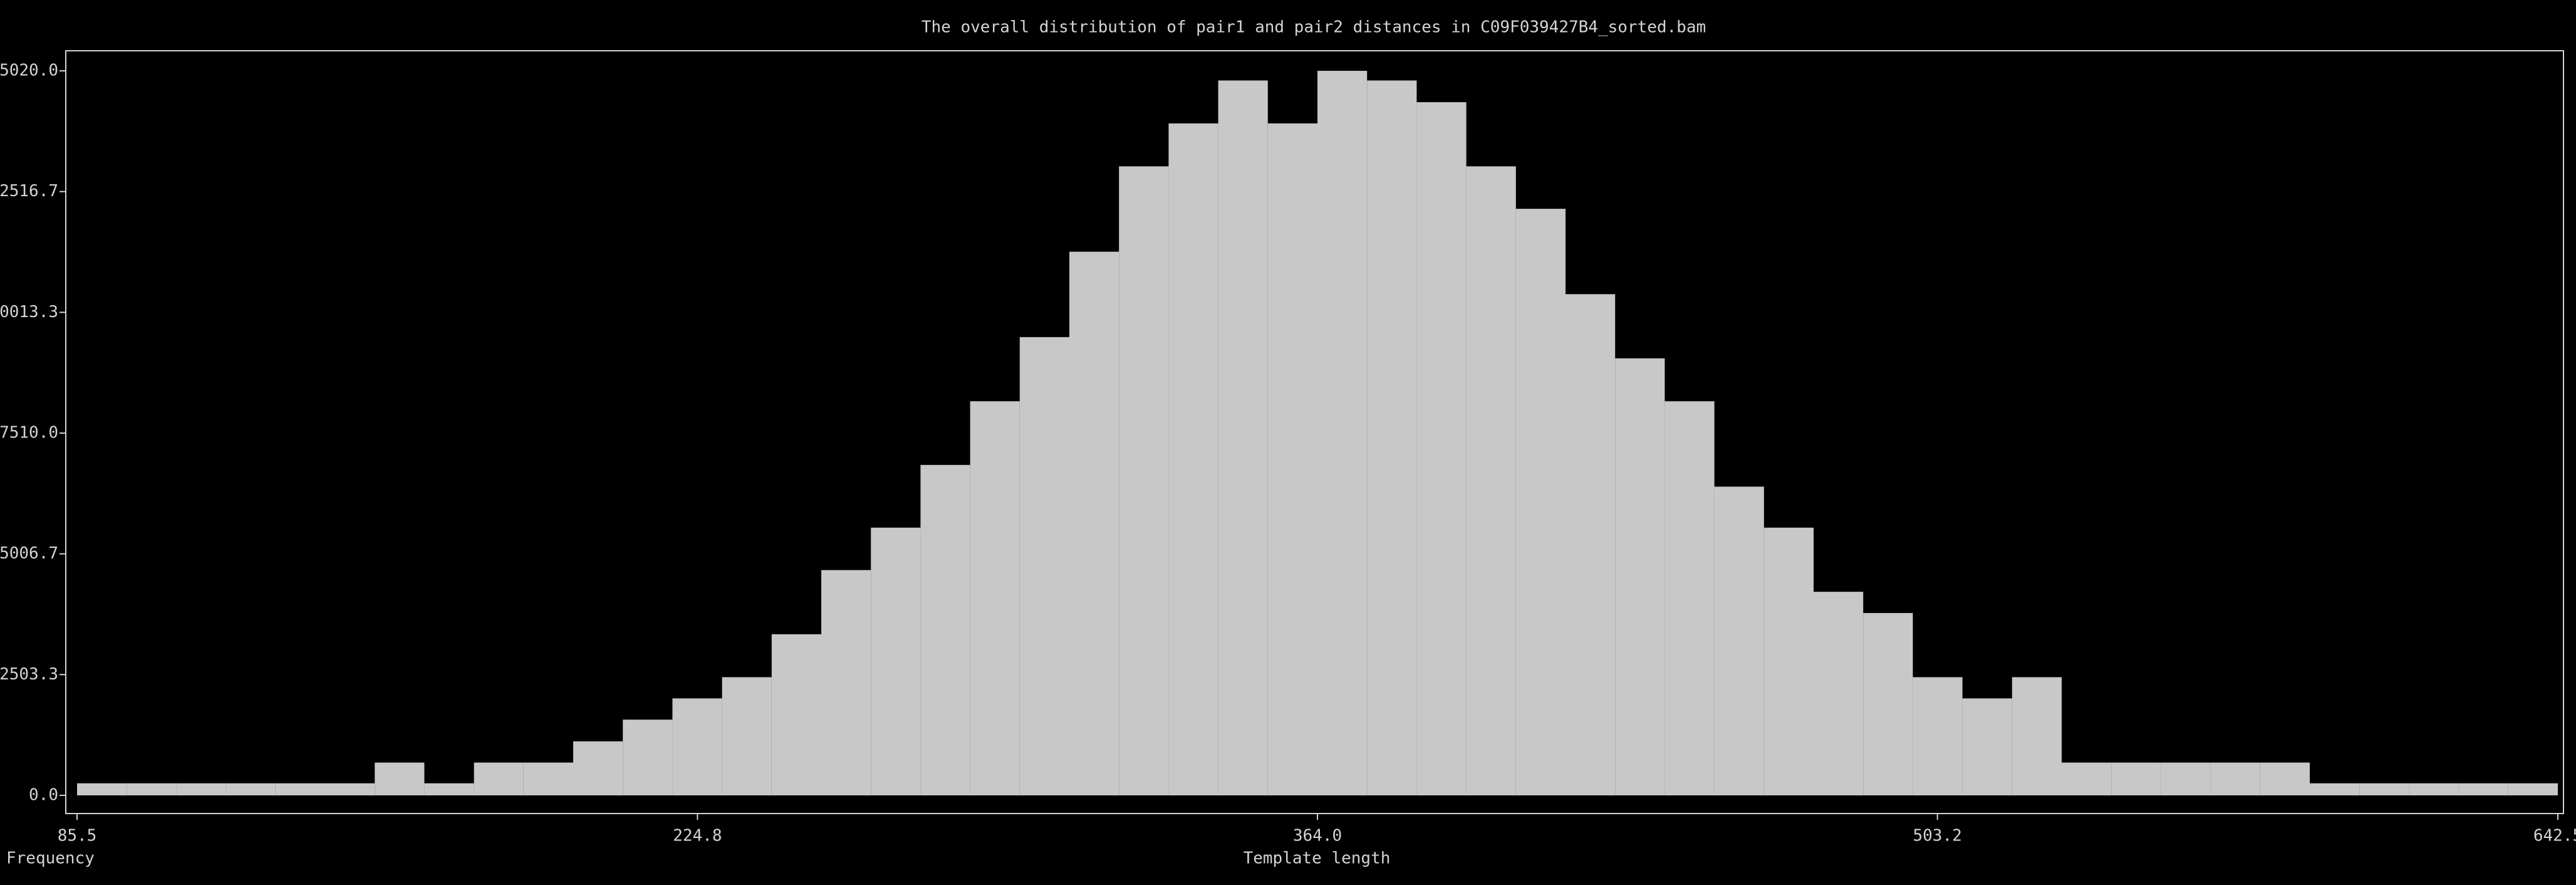 The width and height of the screenshot is (2576, 885). What do you see at coordinates (697, 837) in the screenshot?
I see `x-tick-label: 224.8` at bounding box center [697, 837].